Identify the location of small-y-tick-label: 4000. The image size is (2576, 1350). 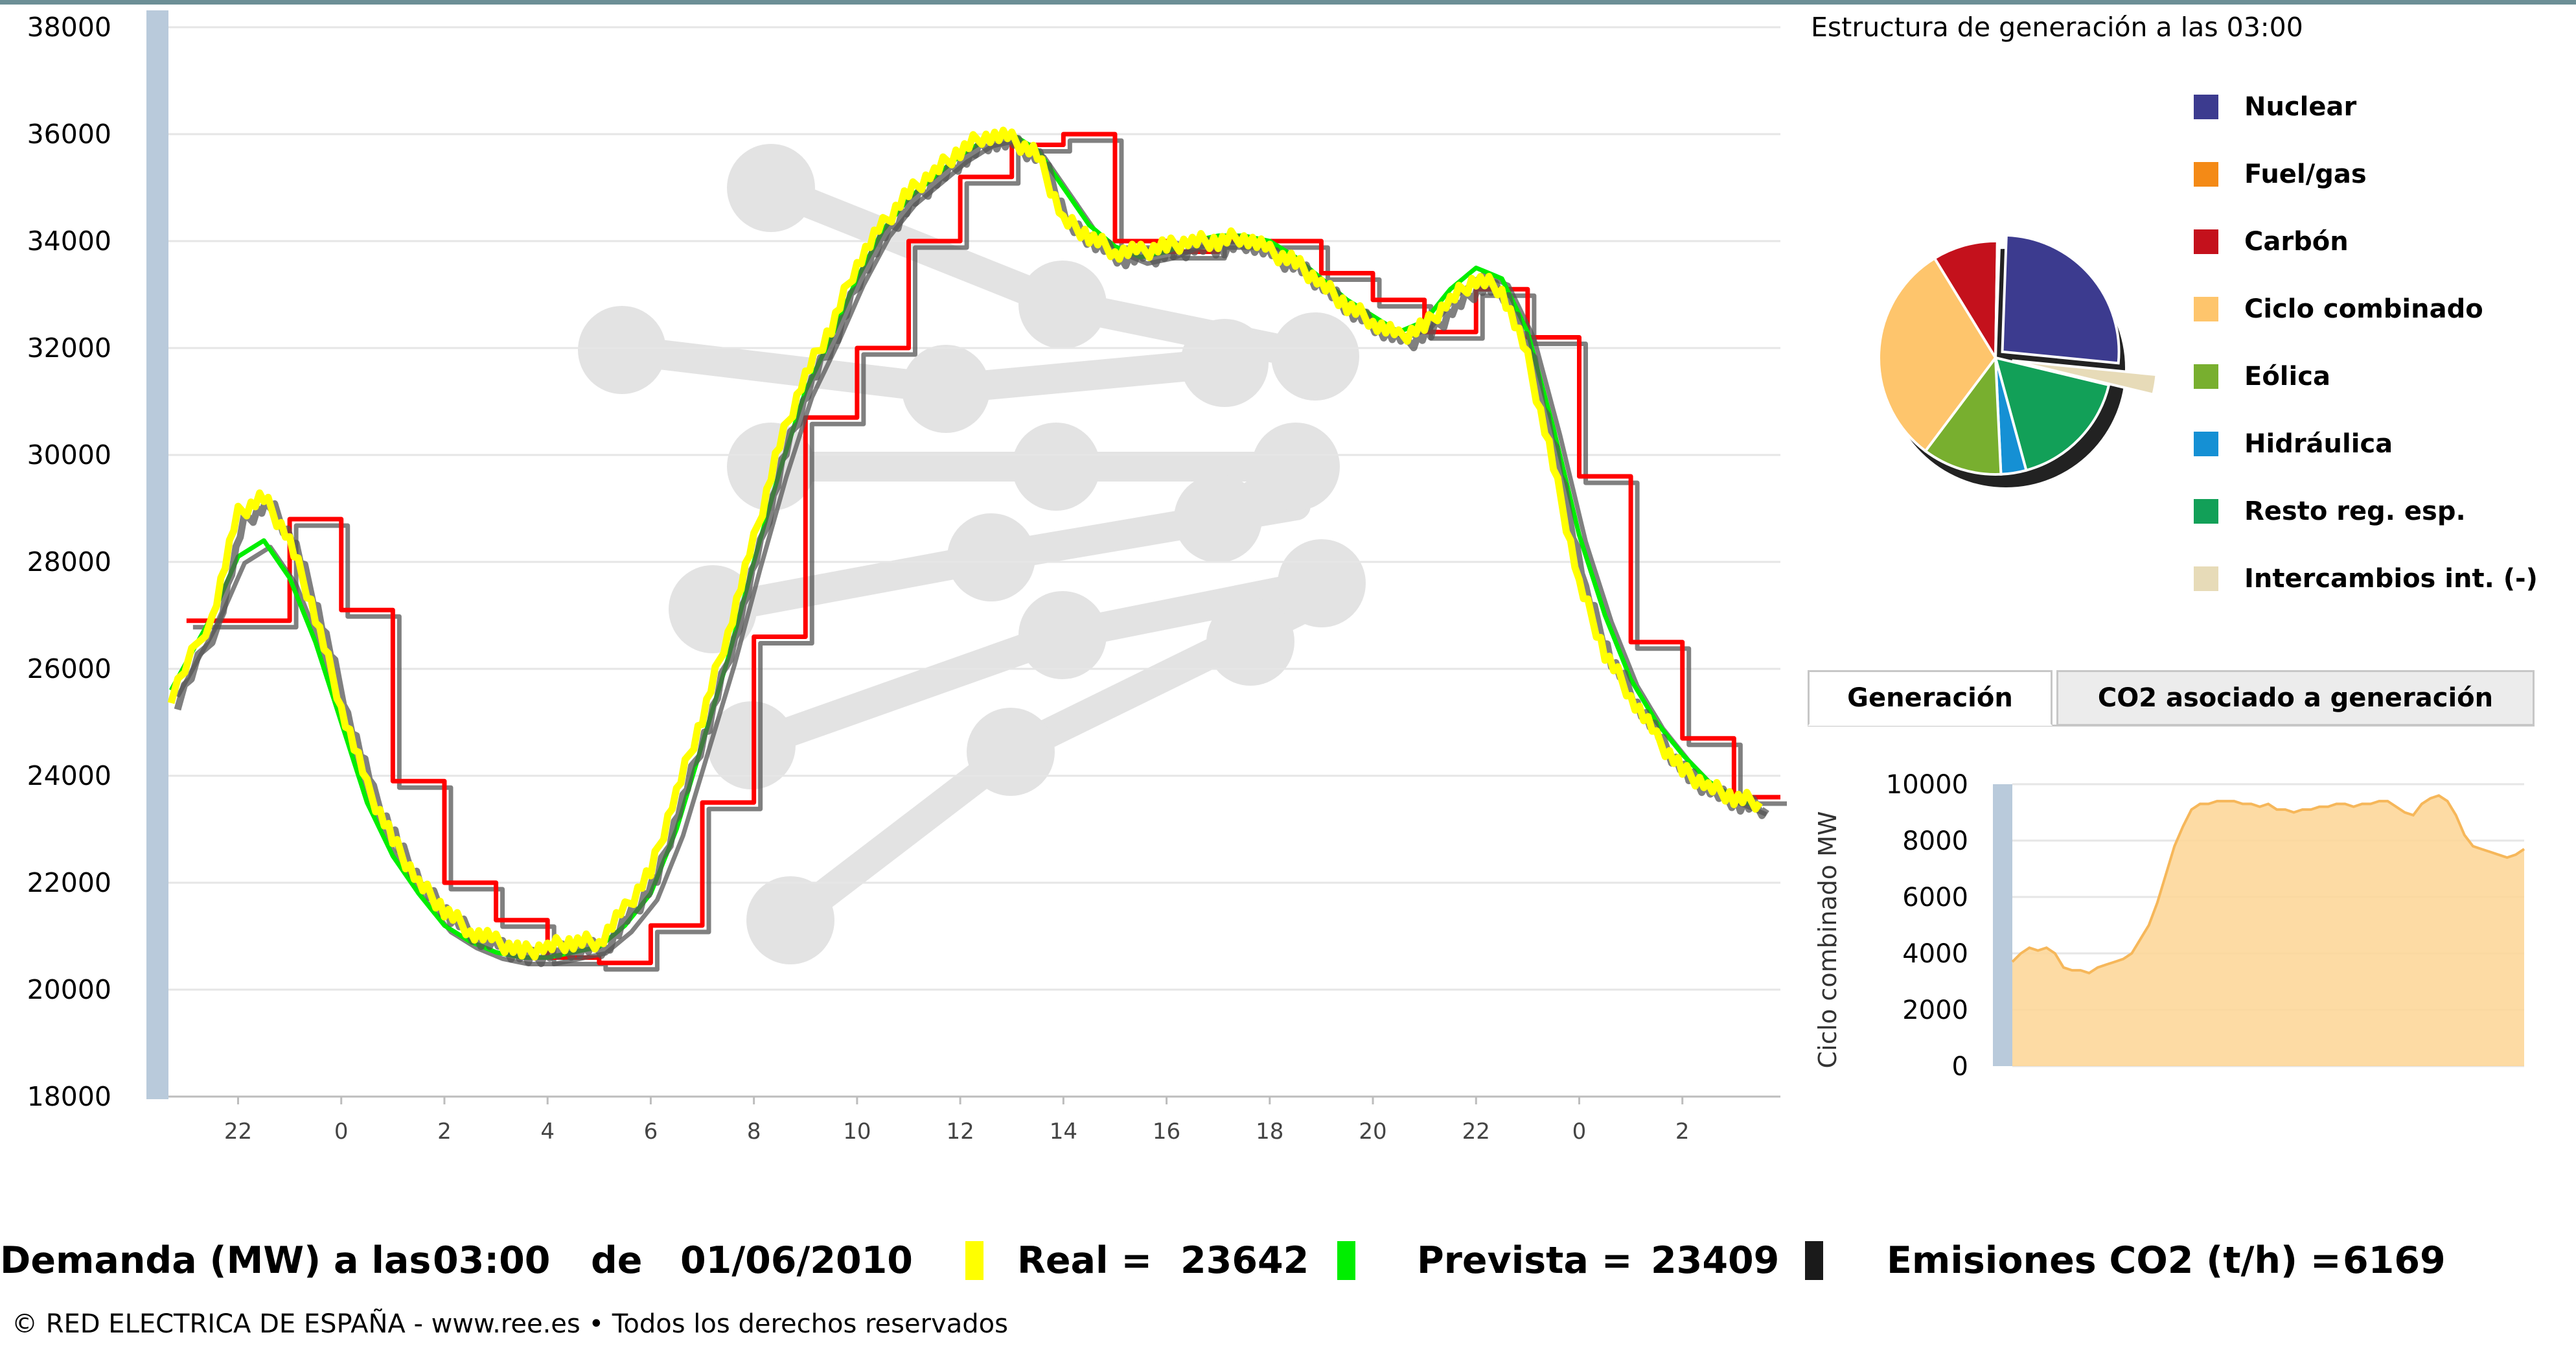
(1935, 954).